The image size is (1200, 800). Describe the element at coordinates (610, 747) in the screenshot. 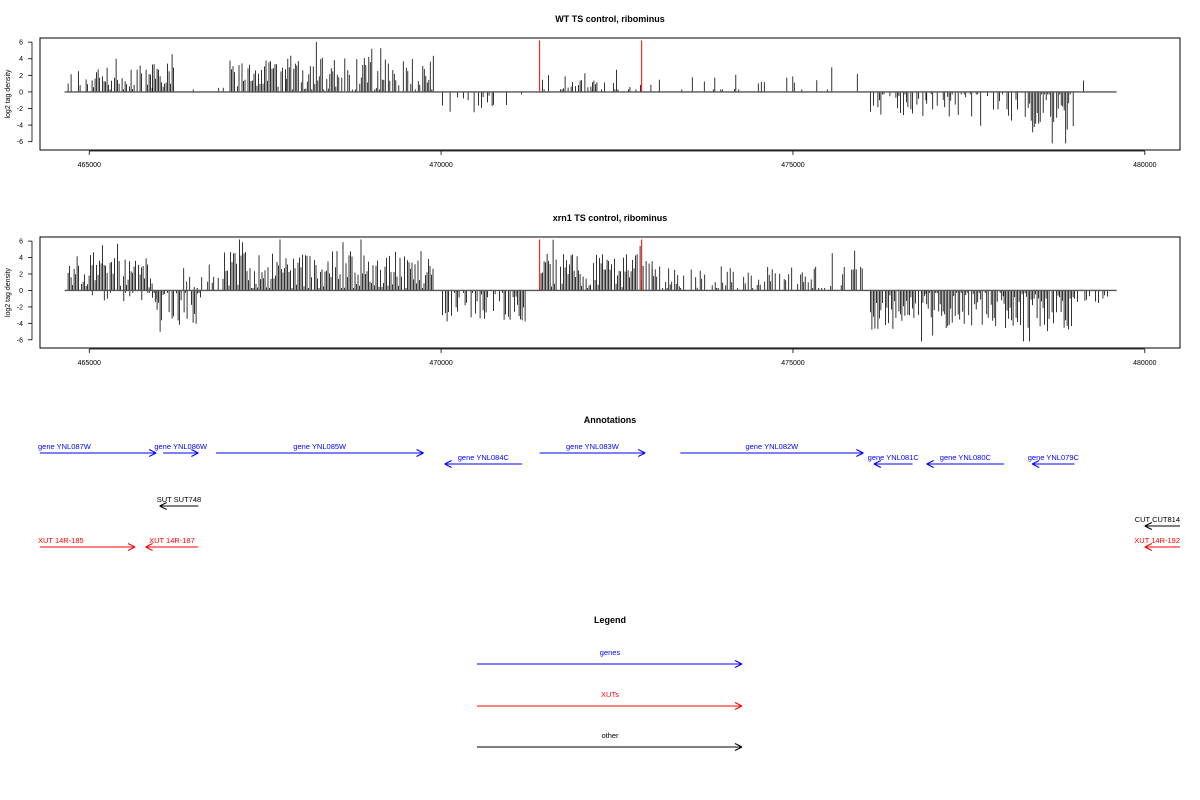

I see `legend-arrow-other` at that location.